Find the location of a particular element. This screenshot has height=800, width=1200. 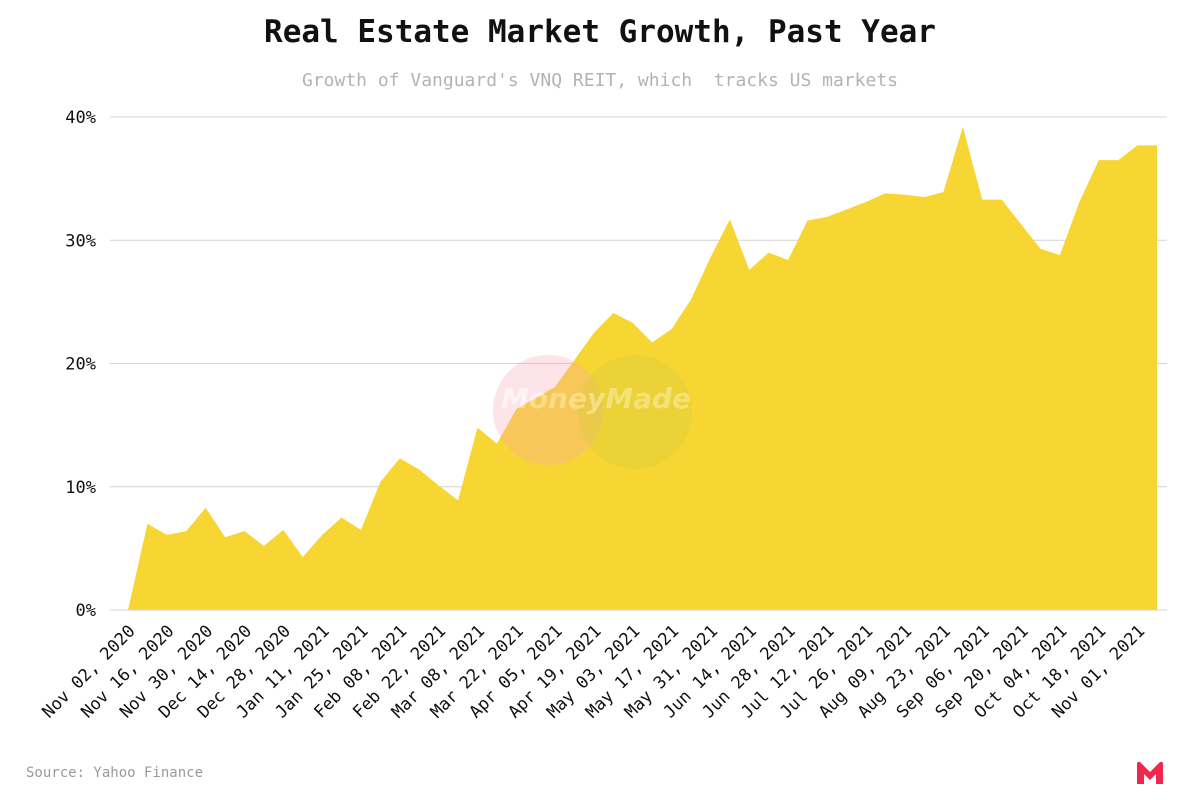

y-tick-label: 20% is located at coordinates (80, 365).